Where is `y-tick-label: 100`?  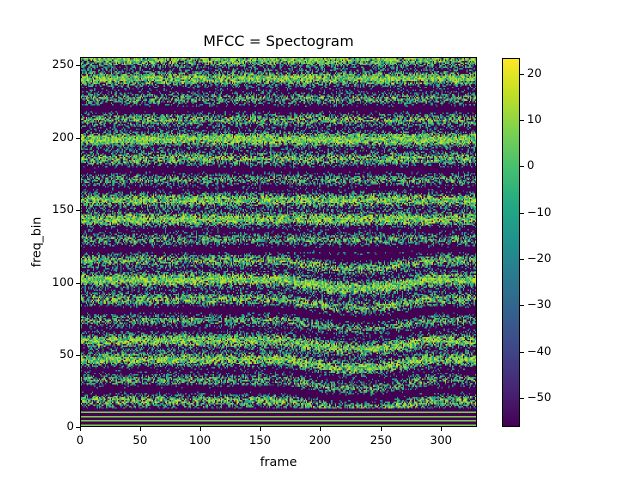 y-tick-label: 100 is located at coordinates (63, 282).